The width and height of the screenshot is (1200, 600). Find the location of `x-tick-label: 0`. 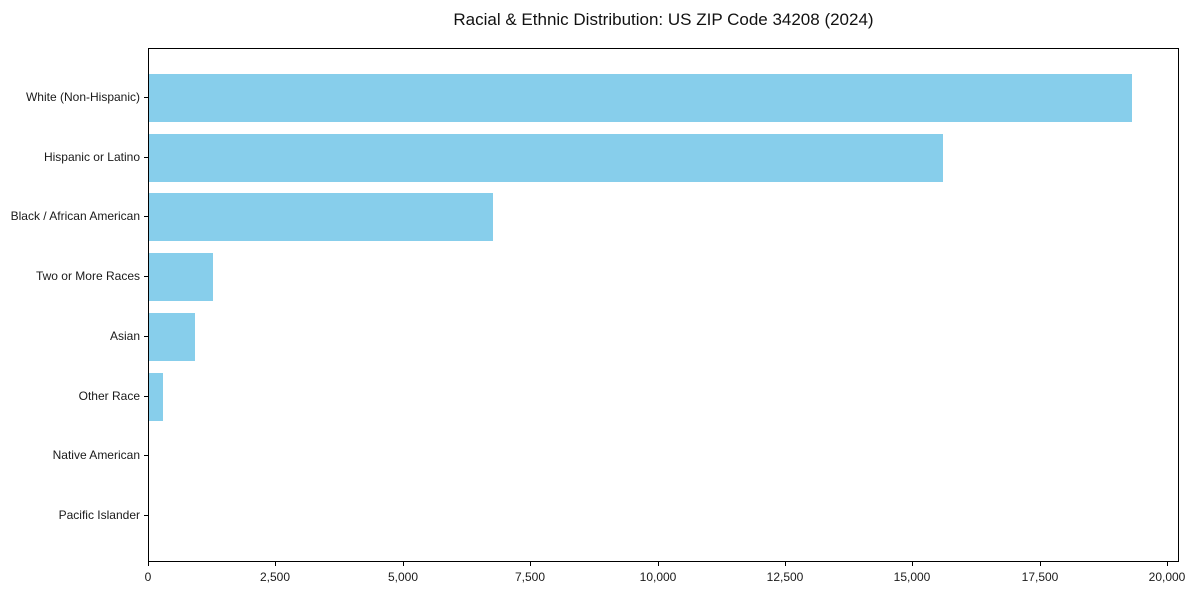

x-tick-label: 0 is located at coordinates (148, 577).